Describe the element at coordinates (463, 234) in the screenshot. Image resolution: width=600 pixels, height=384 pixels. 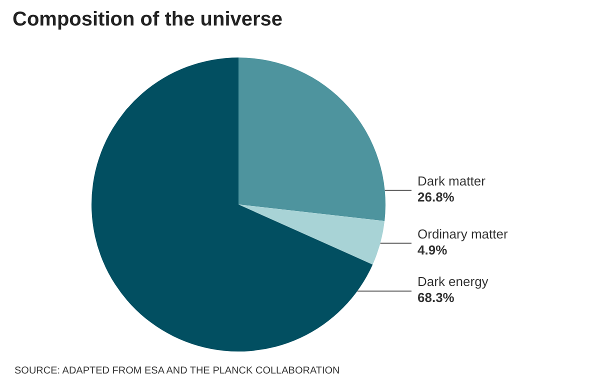
I see `slice-label: Ordinary matter` at that location.